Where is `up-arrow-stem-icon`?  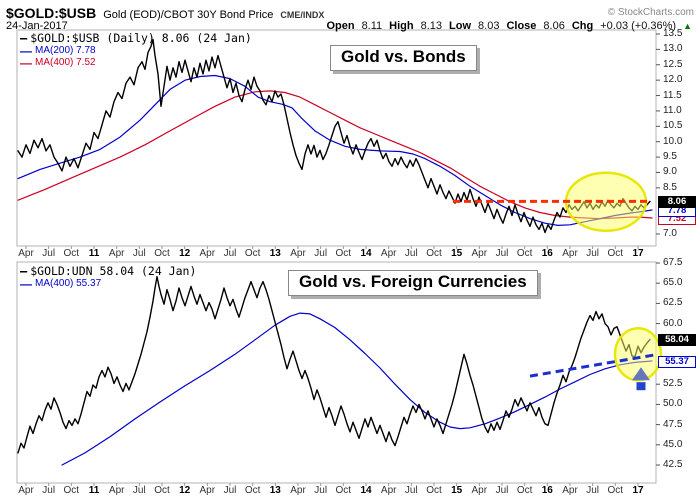 up-arrow-stem-icon is located at coordinates (641, 386).